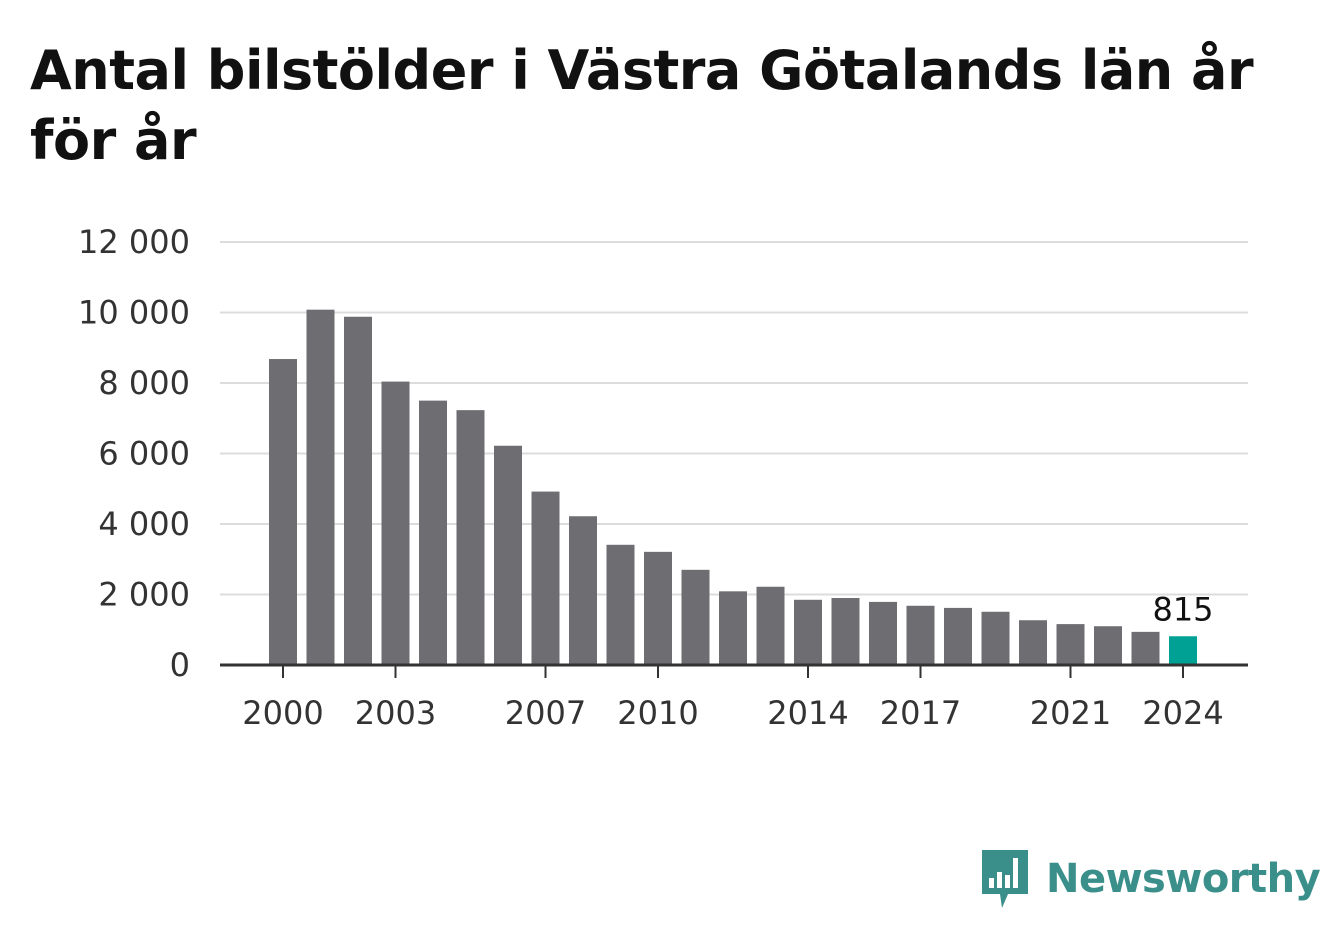 The image size is (1322, 939). Describe the element at coordinates (734, 670) in the screenshot. I see `x-axis` at that location.